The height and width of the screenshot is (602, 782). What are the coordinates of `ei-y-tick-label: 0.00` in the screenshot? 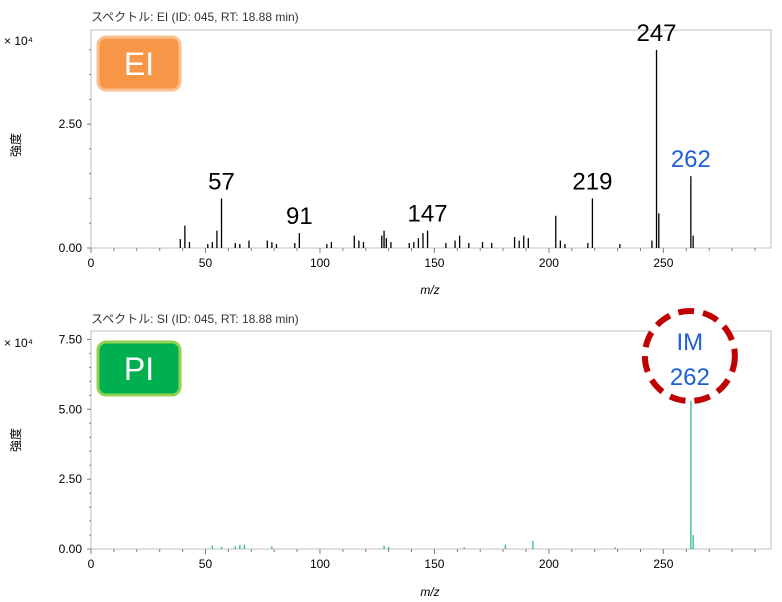 It's located at (71, 248).